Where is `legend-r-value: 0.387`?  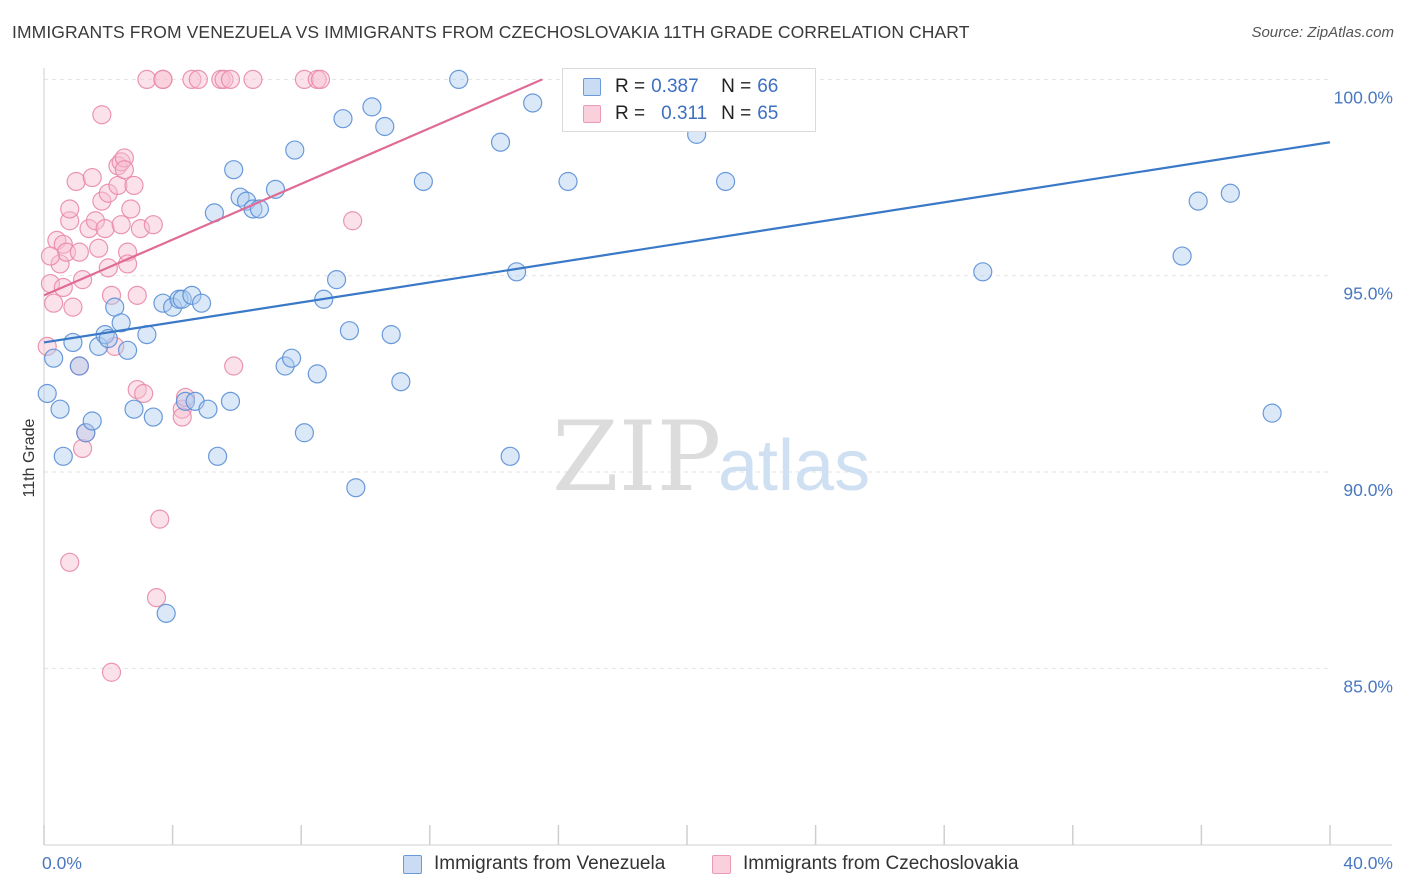 legend-r-value: 0.387 is located at coordinates (675, 86).